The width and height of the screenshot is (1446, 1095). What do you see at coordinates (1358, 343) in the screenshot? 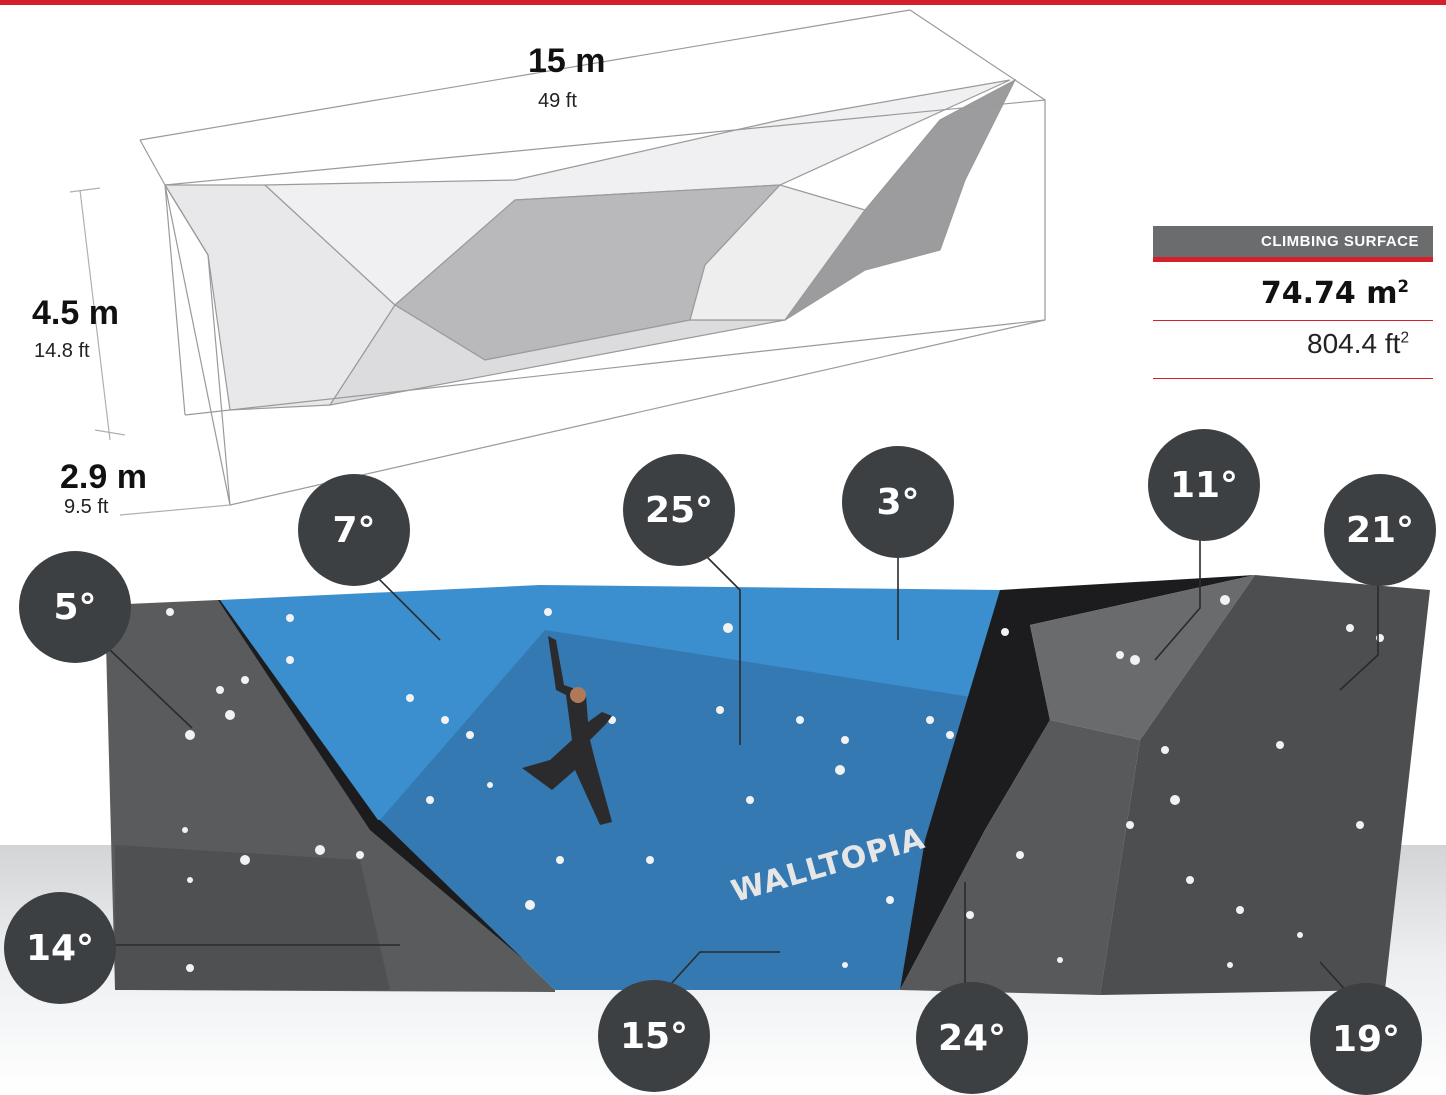
I see `surface-imperial: 804.4 ft2` at bounding box center [1358, 343].